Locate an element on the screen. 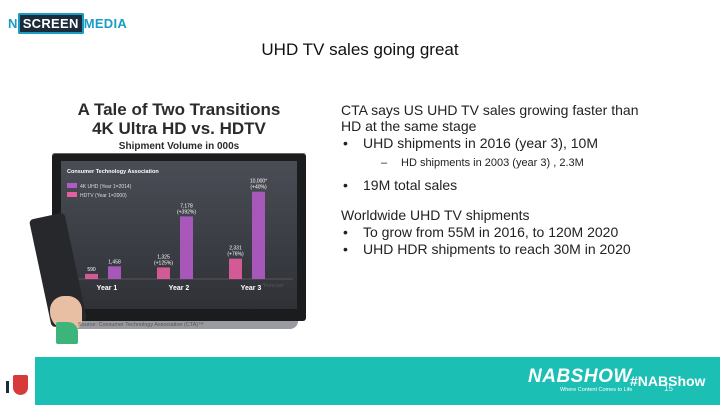 This screenshot has width=720, height=405. paragraph-worldwide: Worldwide UHD TV shipments is located at coordinates (435, 215).